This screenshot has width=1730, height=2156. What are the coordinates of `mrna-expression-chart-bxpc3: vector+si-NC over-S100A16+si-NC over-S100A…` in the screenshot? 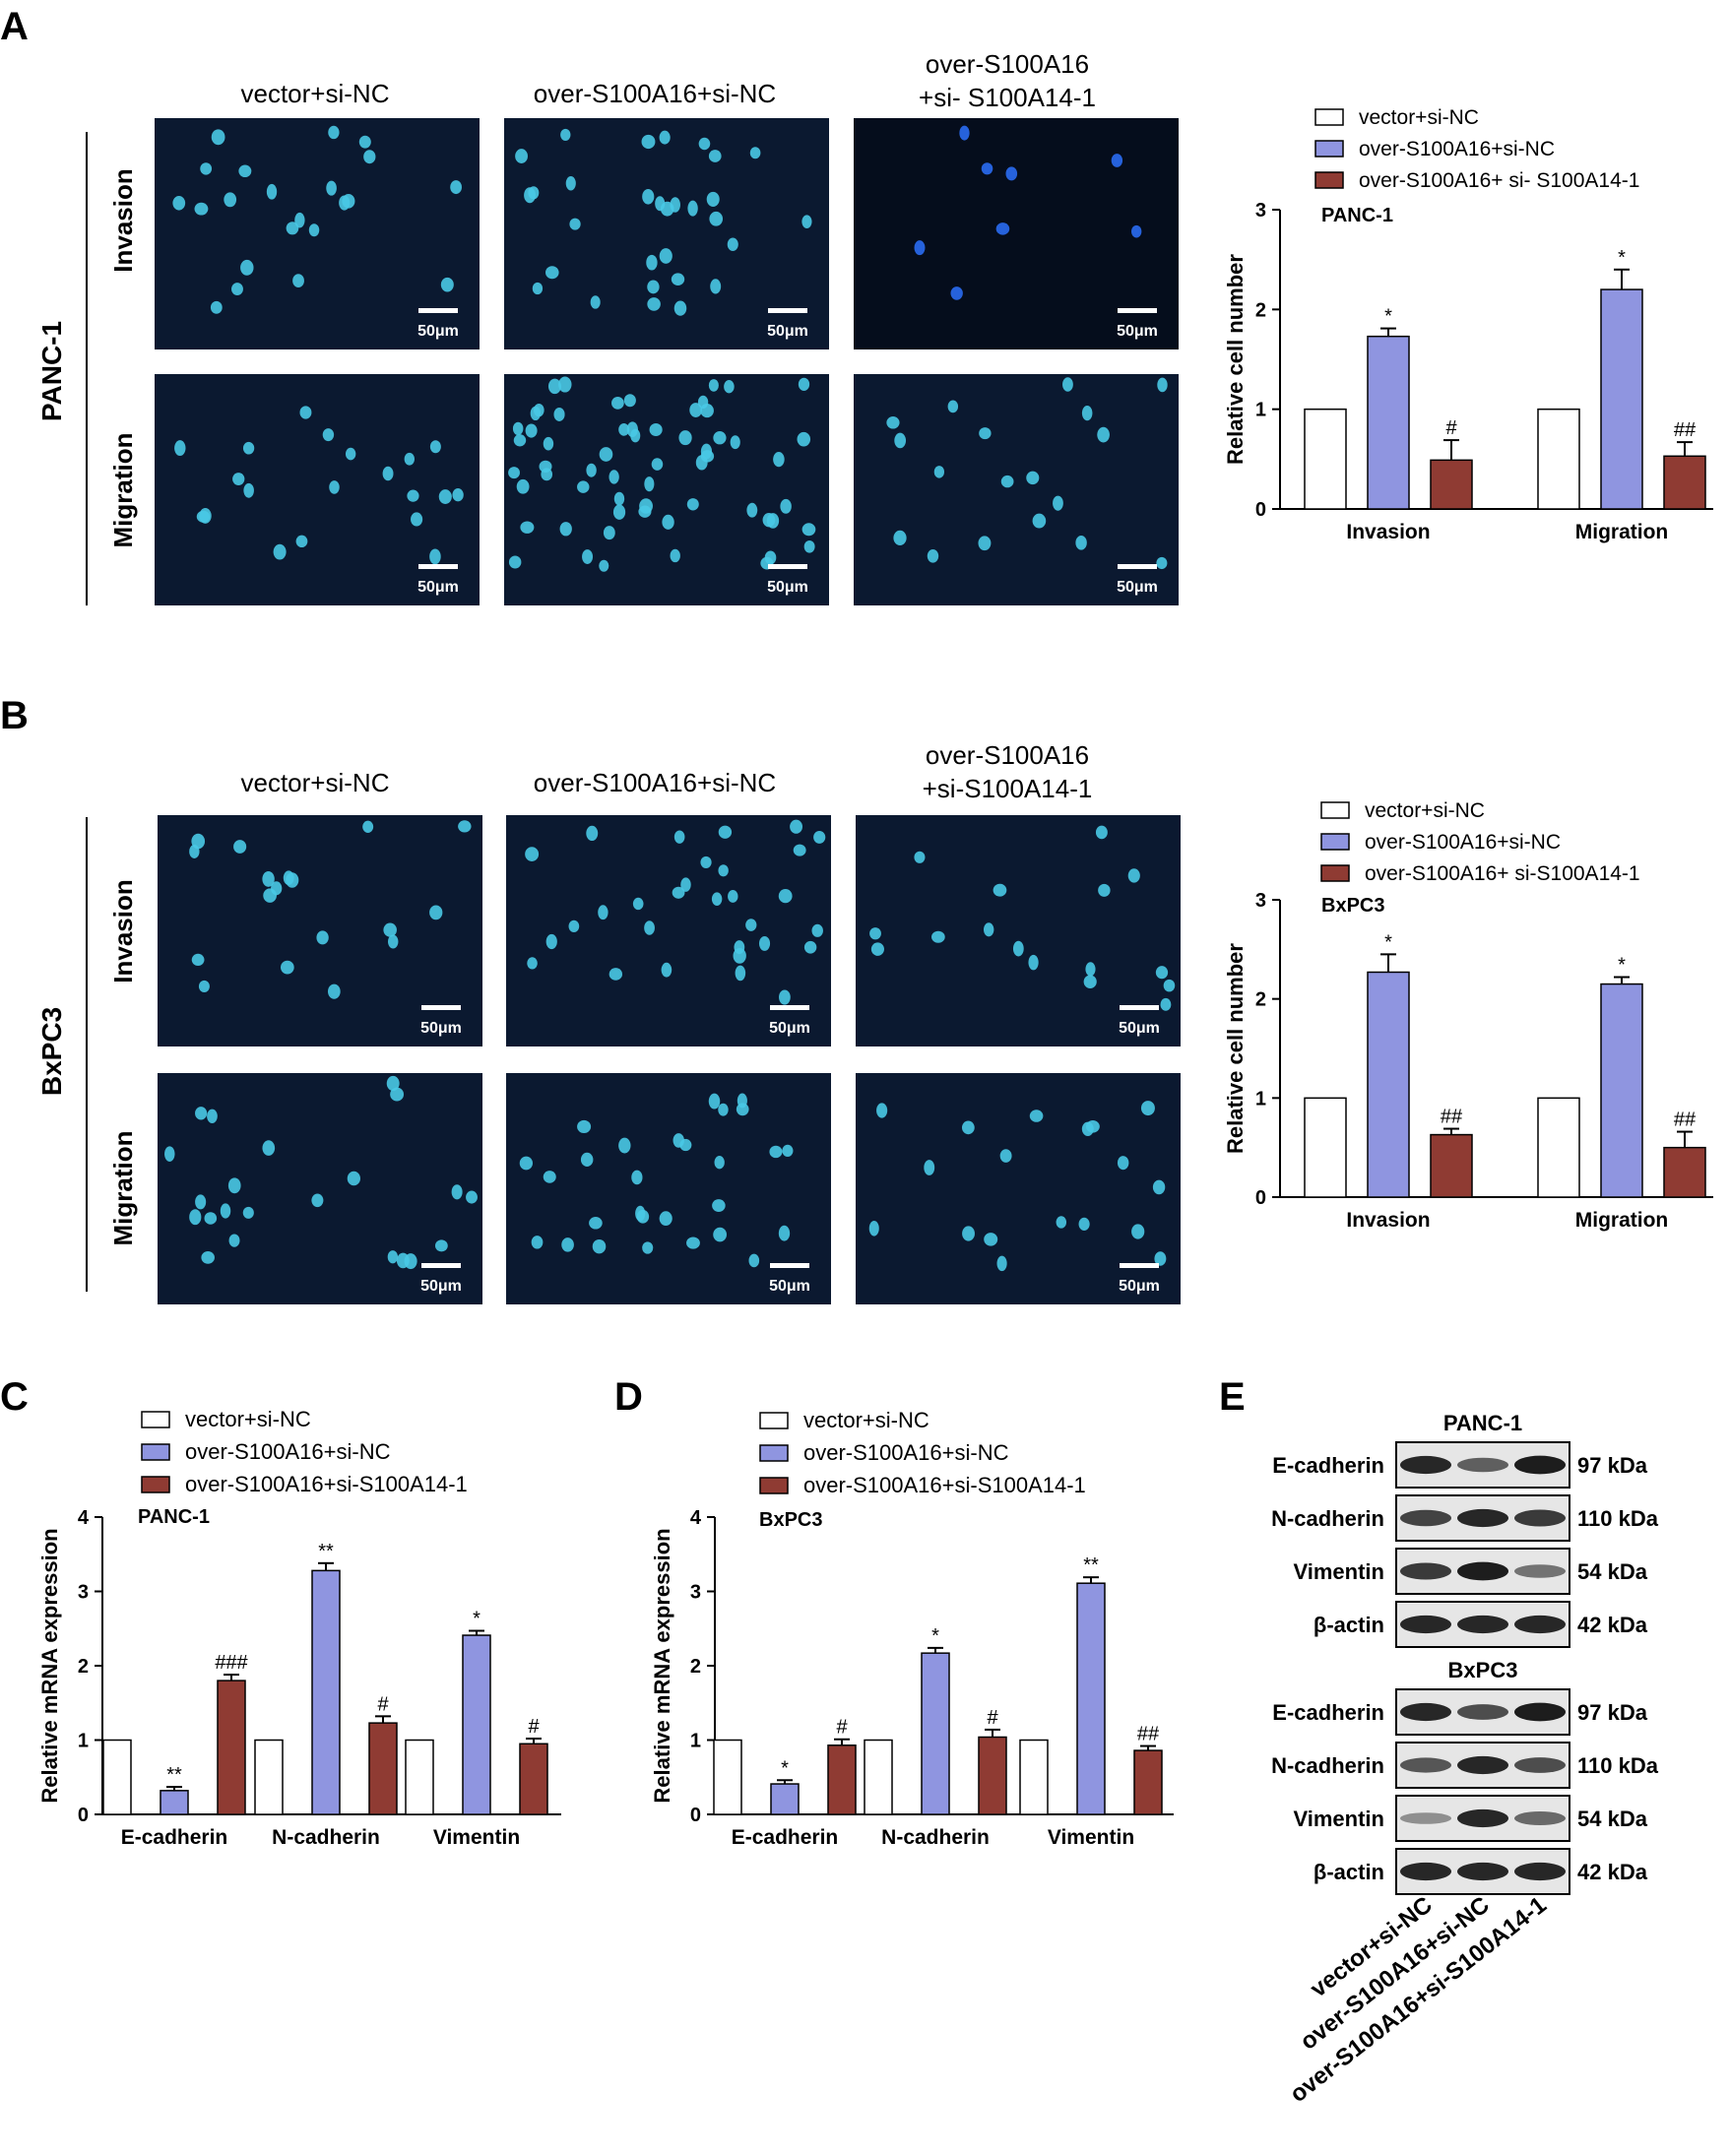 It's located at (912, 1629).